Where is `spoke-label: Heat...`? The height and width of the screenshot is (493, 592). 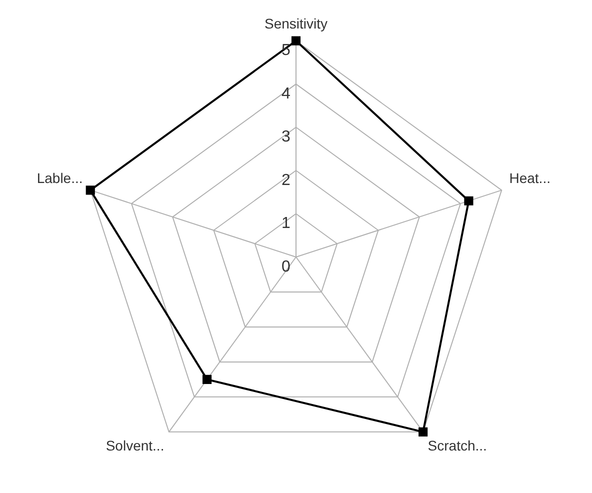 spoke-label: Heat... is located at coordinates (529, 178).